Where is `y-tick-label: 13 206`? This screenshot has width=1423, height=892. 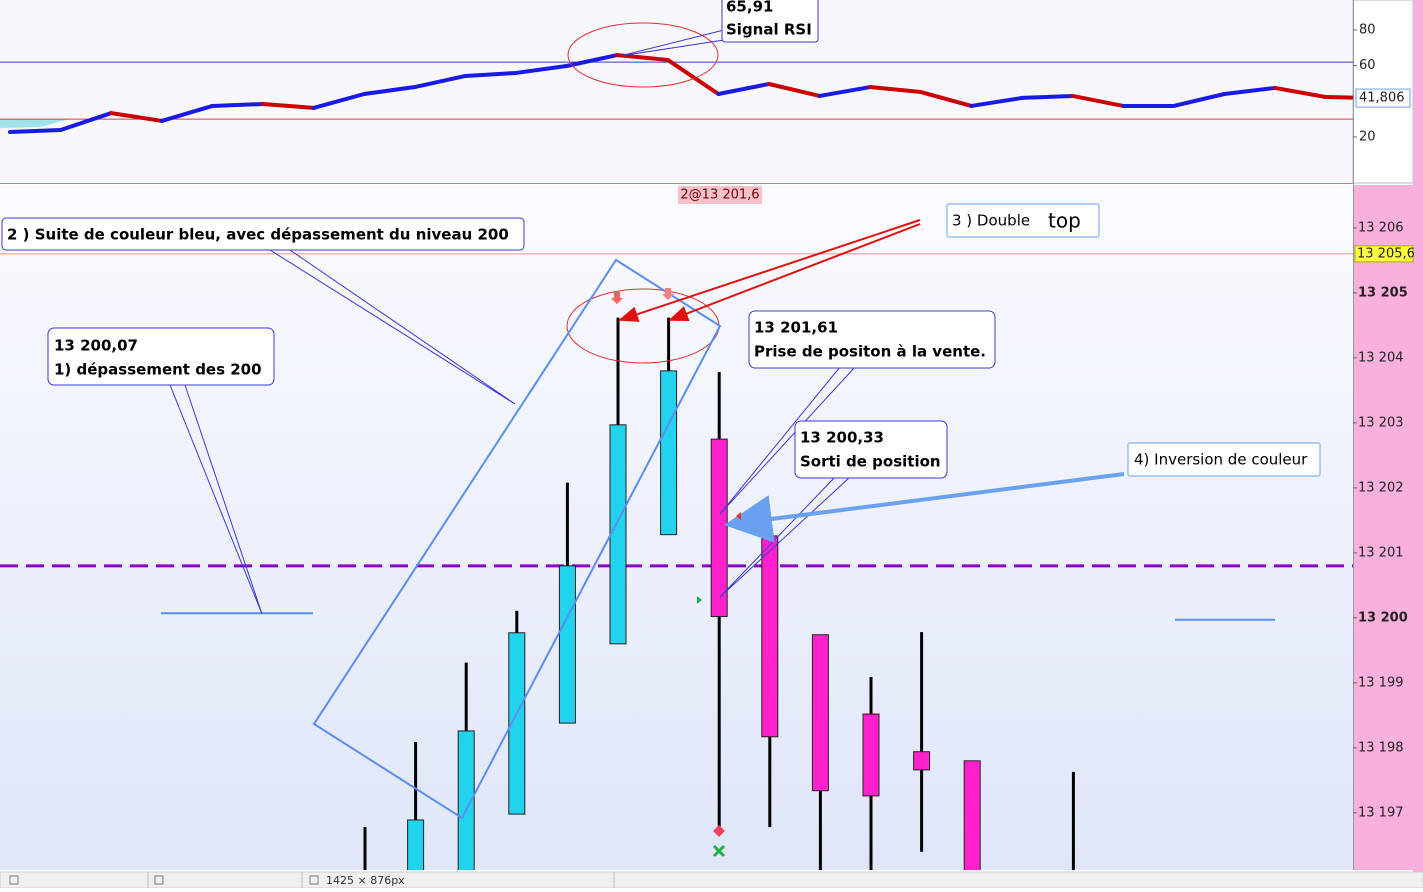
y-tick-label: 13 206 is located at coordinates (1381, 227).